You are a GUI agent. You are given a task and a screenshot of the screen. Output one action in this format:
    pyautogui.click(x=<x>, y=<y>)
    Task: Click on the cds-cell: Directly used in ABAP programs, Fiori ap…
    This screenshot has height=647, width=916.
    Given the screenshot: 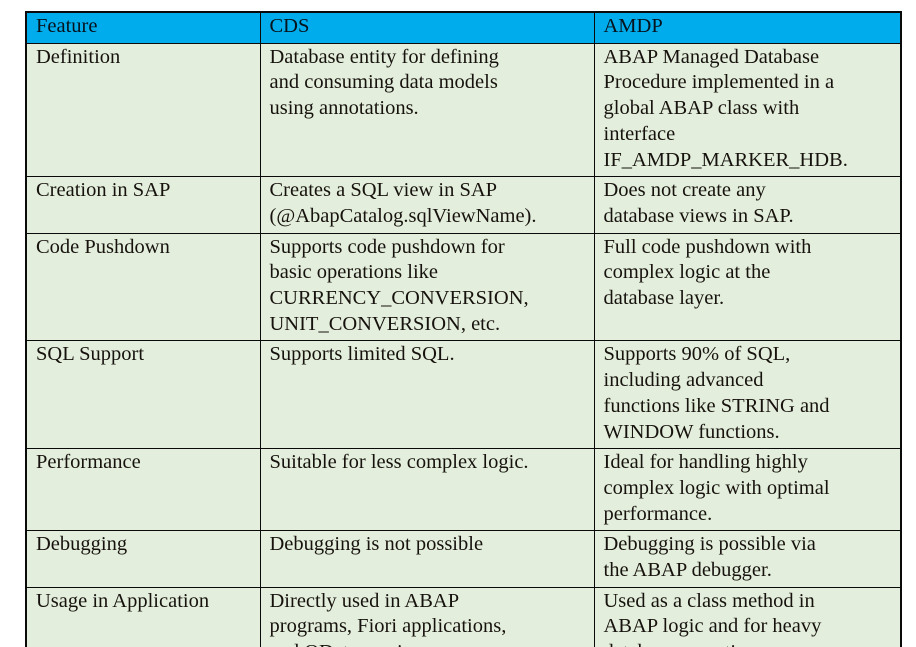 What is the action you would take?
    pyautogui.click(x=427, y=616)
    